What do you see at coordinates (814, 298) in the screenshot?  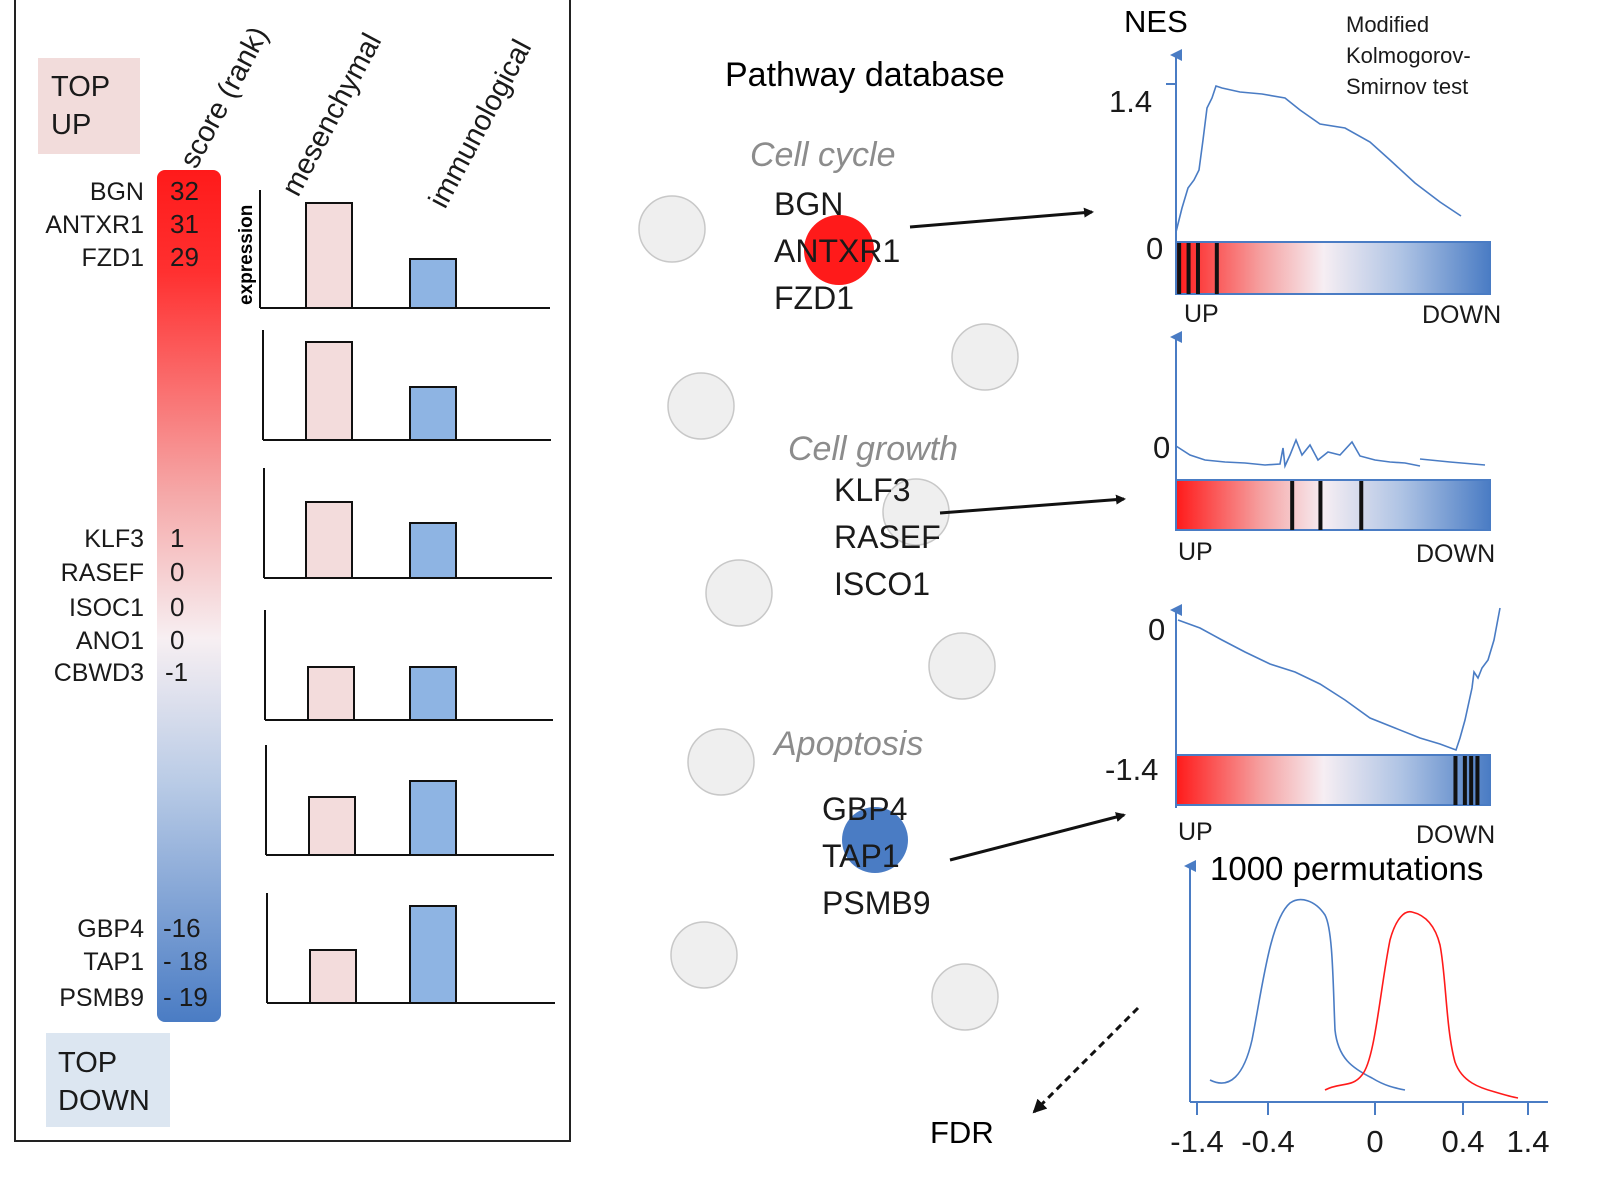 I see `pathway-gene: FZD1` at bounding box center [814, 298].